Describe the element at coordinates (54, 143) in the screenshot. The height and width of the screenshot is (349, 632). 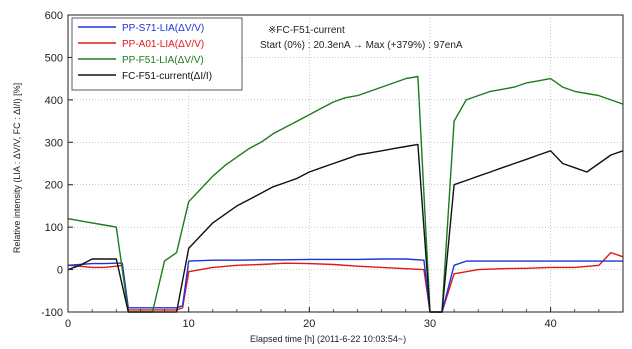
I see `y-tick-label: 300` at that location.